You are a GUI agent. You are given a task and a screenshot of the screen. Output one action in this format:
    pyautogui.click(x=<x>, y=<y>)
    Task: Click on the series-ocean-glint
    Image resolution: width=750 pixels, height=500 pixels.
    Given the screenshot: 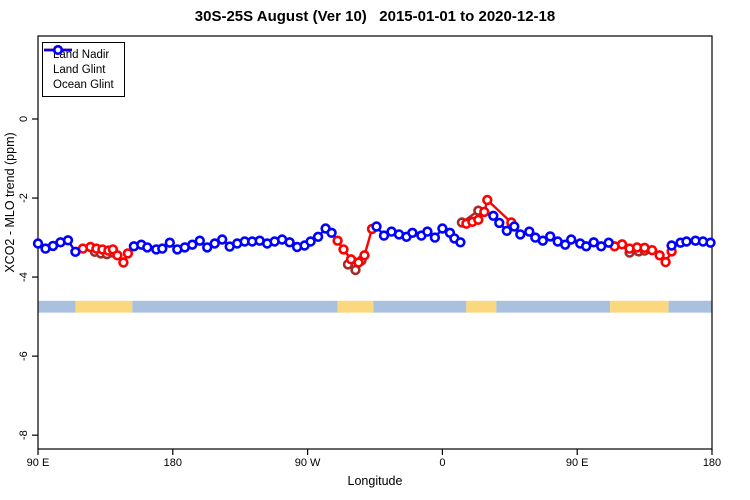 What is the action you would take?
    pyautogui.click(x=374, y=234)
    